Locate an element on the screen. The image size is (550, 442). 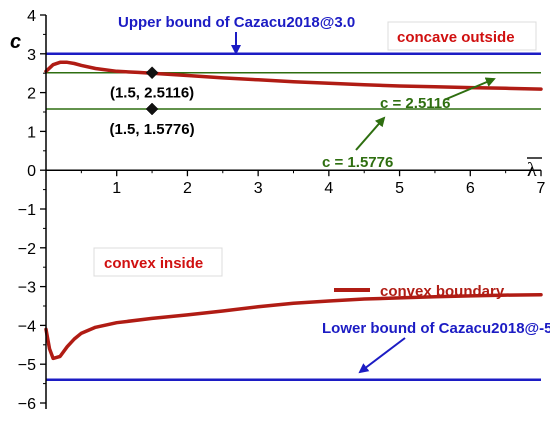
convex-label-frame is located at coordinates (158, 262).